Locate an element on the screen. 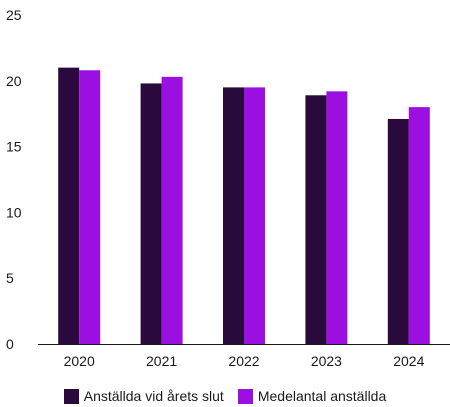 The width and height of the screenshot is (450, 407). y-tick-label: 5 is located at coordinates (10, 278).